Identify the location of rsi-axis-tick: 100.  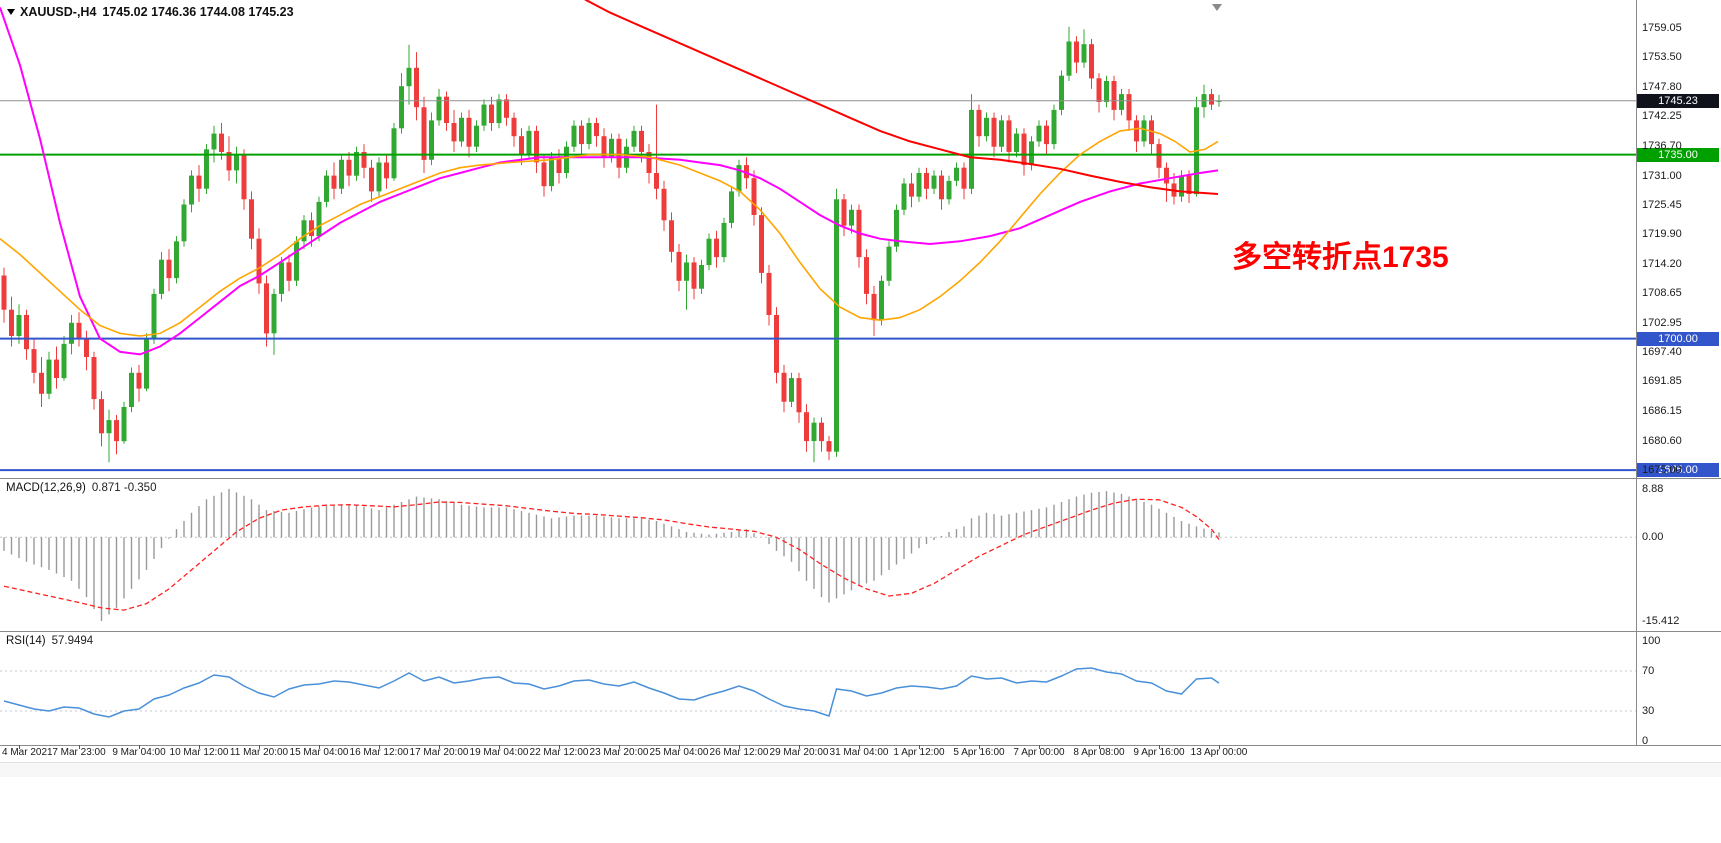
(1651, 641).